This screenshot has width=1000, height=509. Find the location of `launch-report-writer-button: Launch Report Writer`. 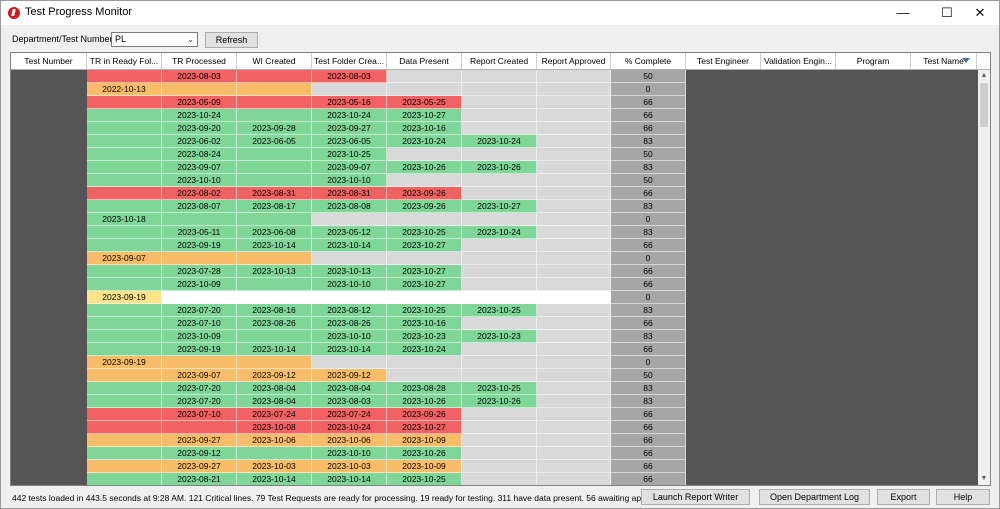

launch-report-writer-button: Launch Report Writer is located at coordinates (695, 497).